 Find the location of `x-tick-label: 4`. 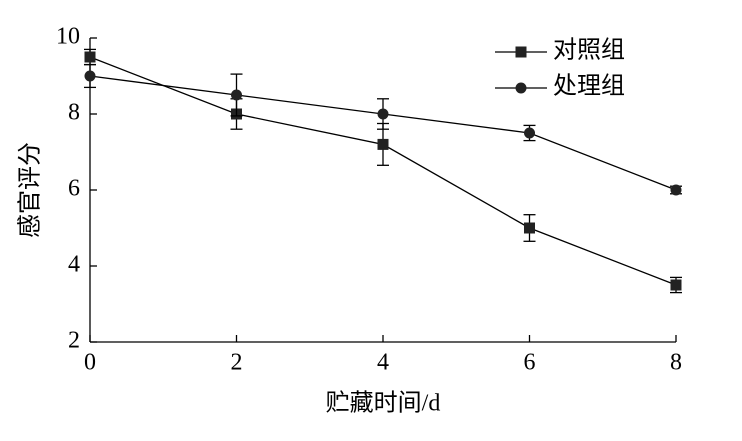

x-tick-label: 4 is located at coordinates (383, 363).